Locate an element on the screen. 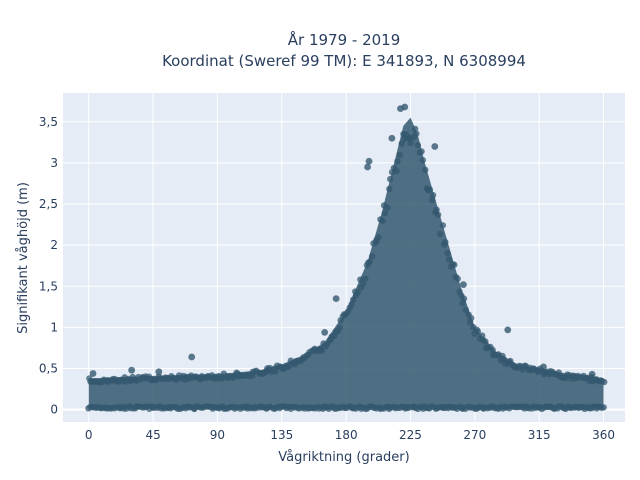 This screenshot has width=640, height=480. y-tick-label: 1 is located at coordinates (54, 327).